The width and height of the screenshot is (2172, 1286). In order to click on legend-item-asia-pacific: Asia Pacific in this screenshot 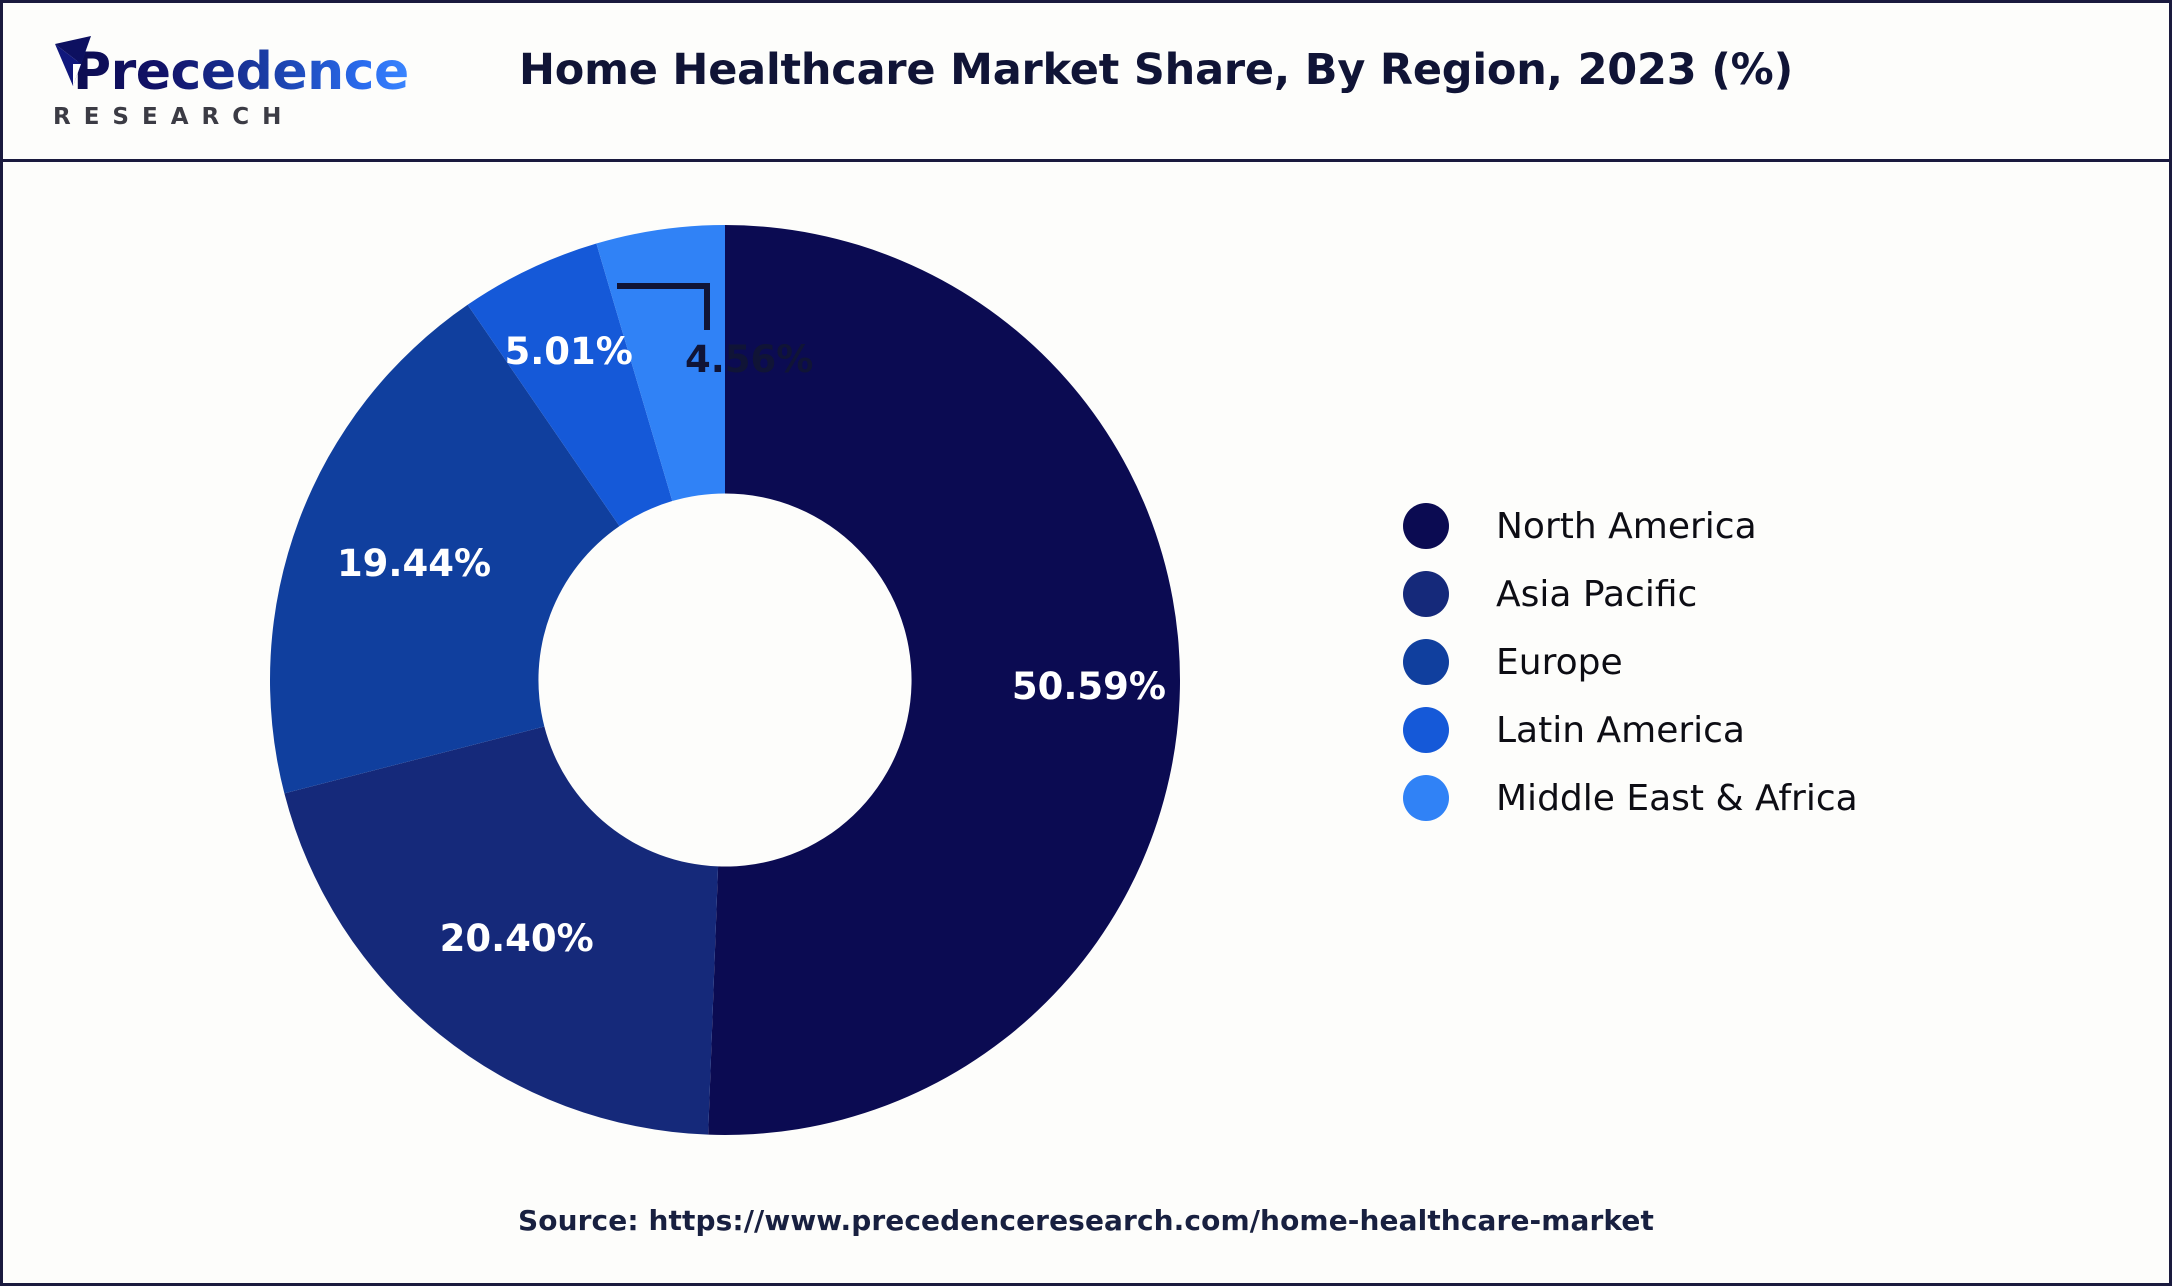, I will do `click(1713, 594)`.